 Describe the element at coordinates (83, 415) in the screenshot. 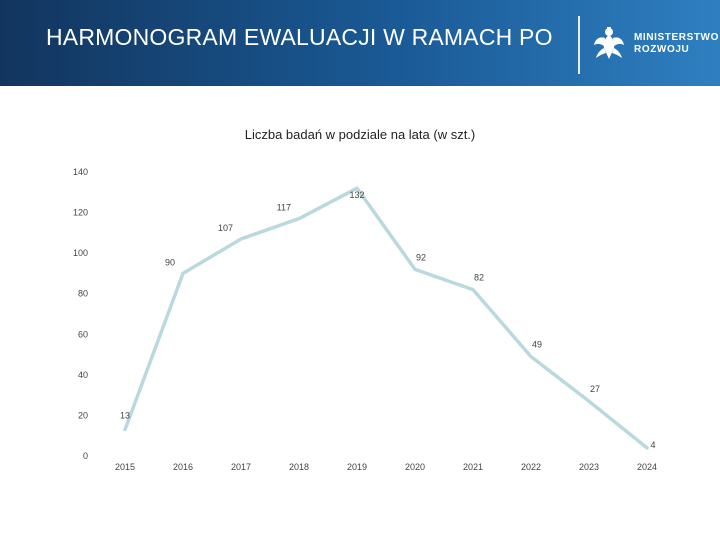

I see `y-tick-label: 20` at that location.